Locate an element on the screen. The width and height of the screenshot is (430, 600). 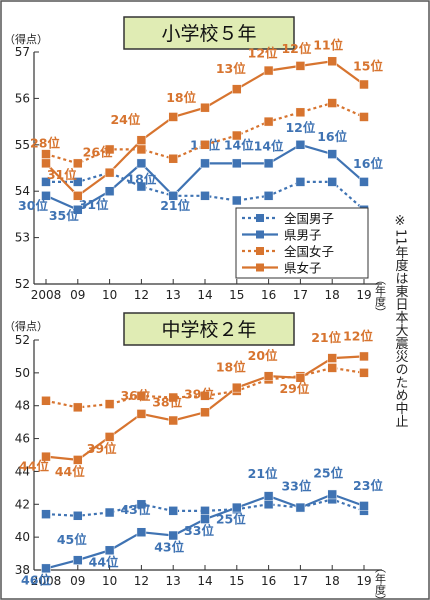
rank-label: 20位 is located at coordinates (263, 355).